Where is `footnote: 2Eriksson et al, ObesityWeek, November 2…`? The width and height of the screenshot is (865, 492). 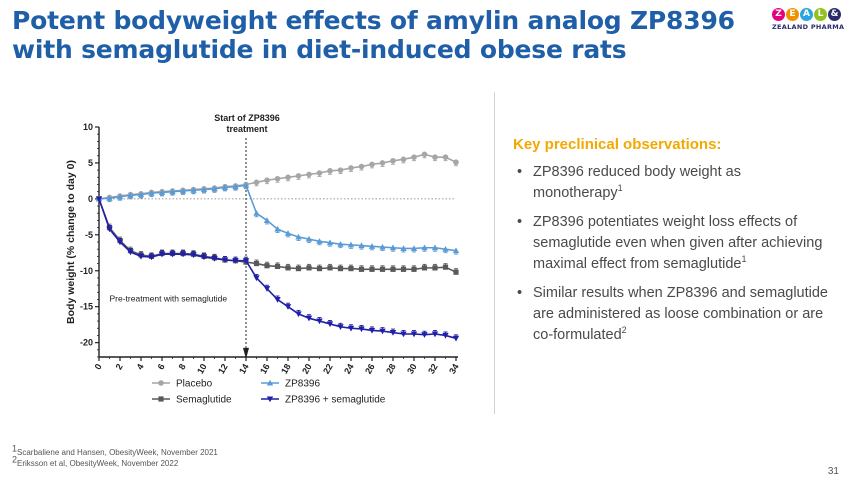
footnote: 2Eriksson et al, ObesityWeek, November 2… is located at coordinates (115, 462).